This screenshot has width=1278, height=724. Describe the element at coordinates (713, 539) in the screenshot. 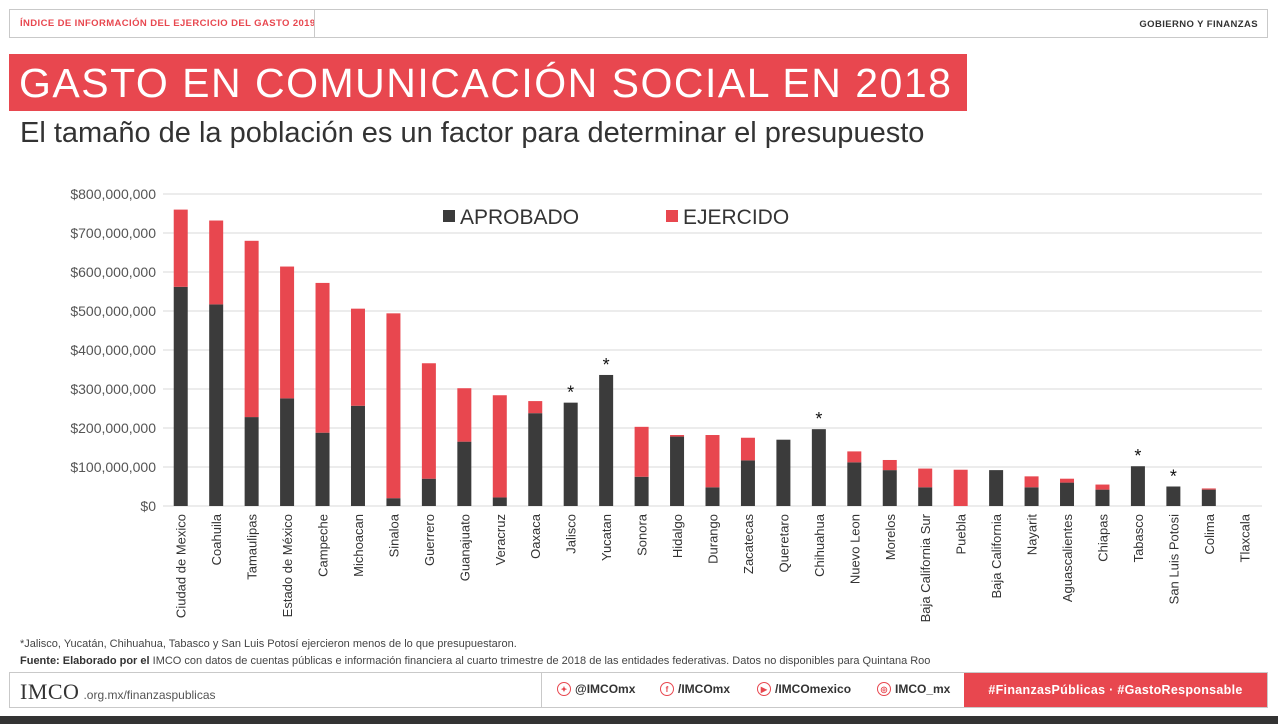

I see `x-tick-label: Durango` at that location.